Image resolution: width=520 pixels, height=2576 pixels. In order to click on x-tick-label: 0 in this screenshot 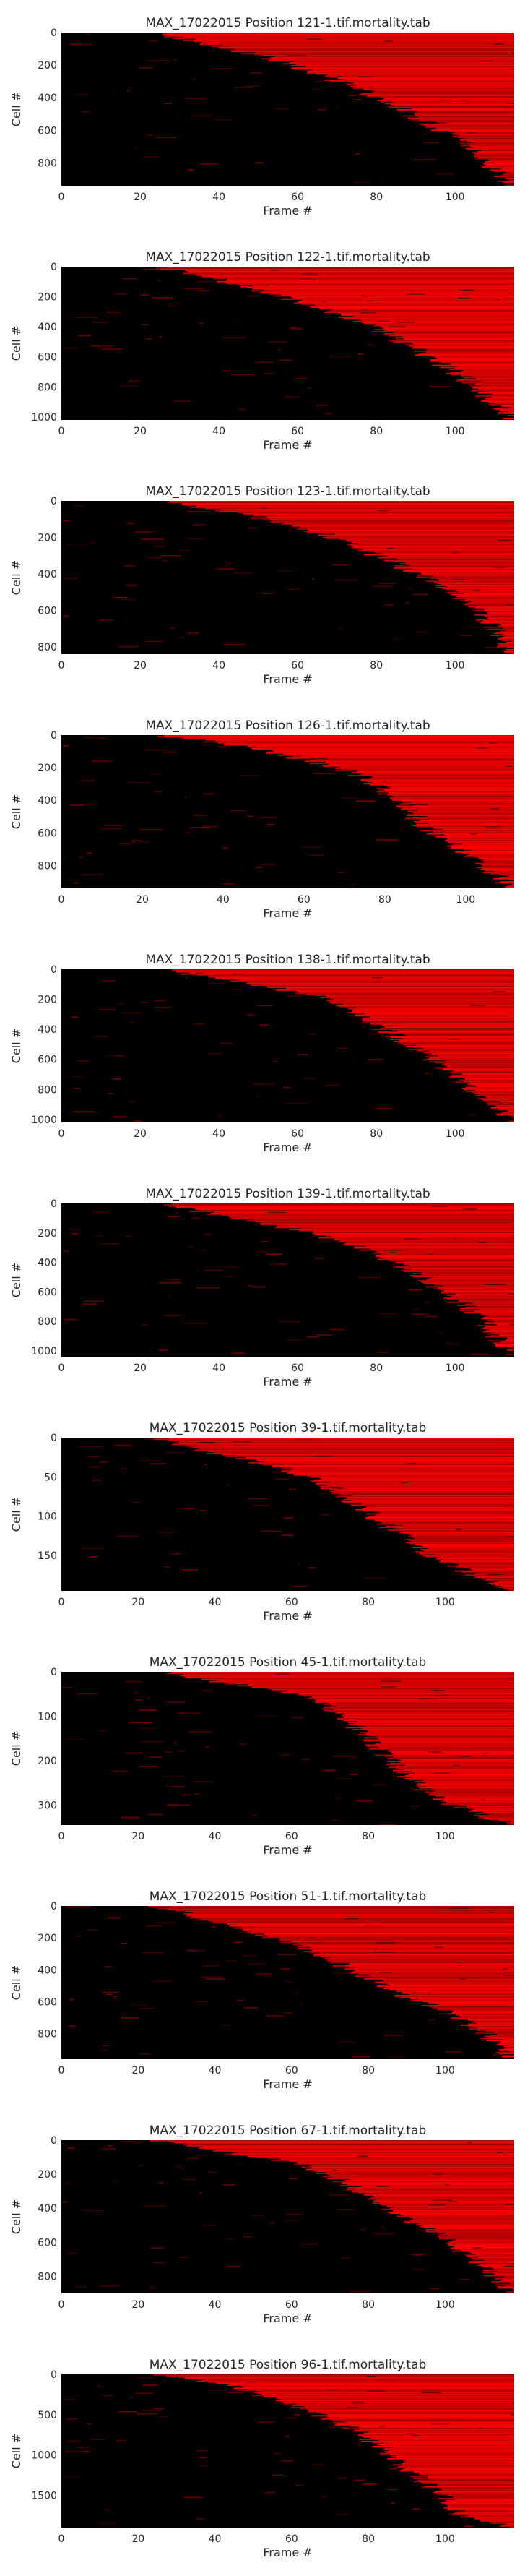, I will do `click(61, 2305)`.